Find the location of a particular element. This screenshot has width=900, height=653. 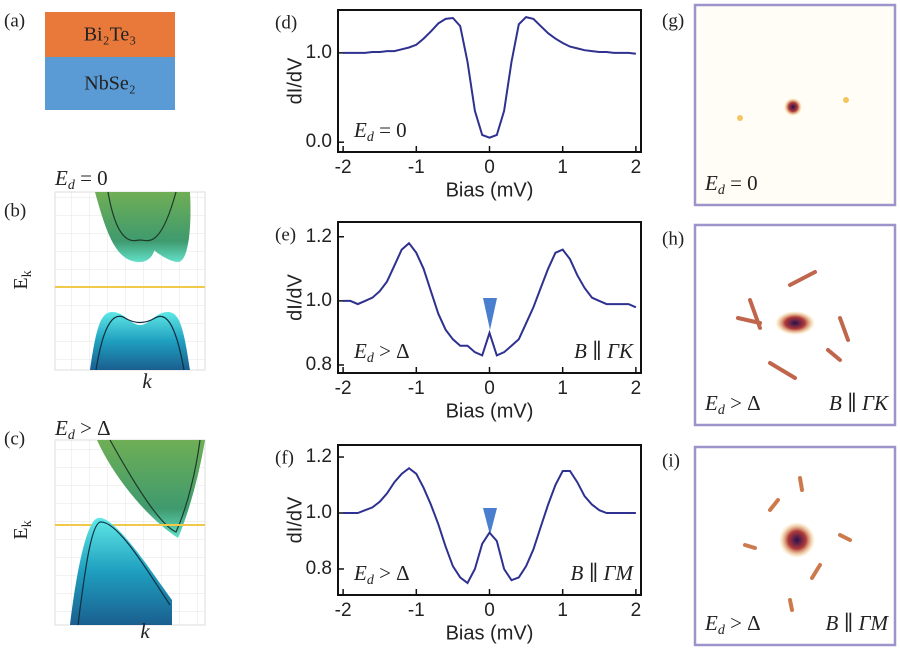

y-tick-label: 0.8 is located at coordinates (319, 568).